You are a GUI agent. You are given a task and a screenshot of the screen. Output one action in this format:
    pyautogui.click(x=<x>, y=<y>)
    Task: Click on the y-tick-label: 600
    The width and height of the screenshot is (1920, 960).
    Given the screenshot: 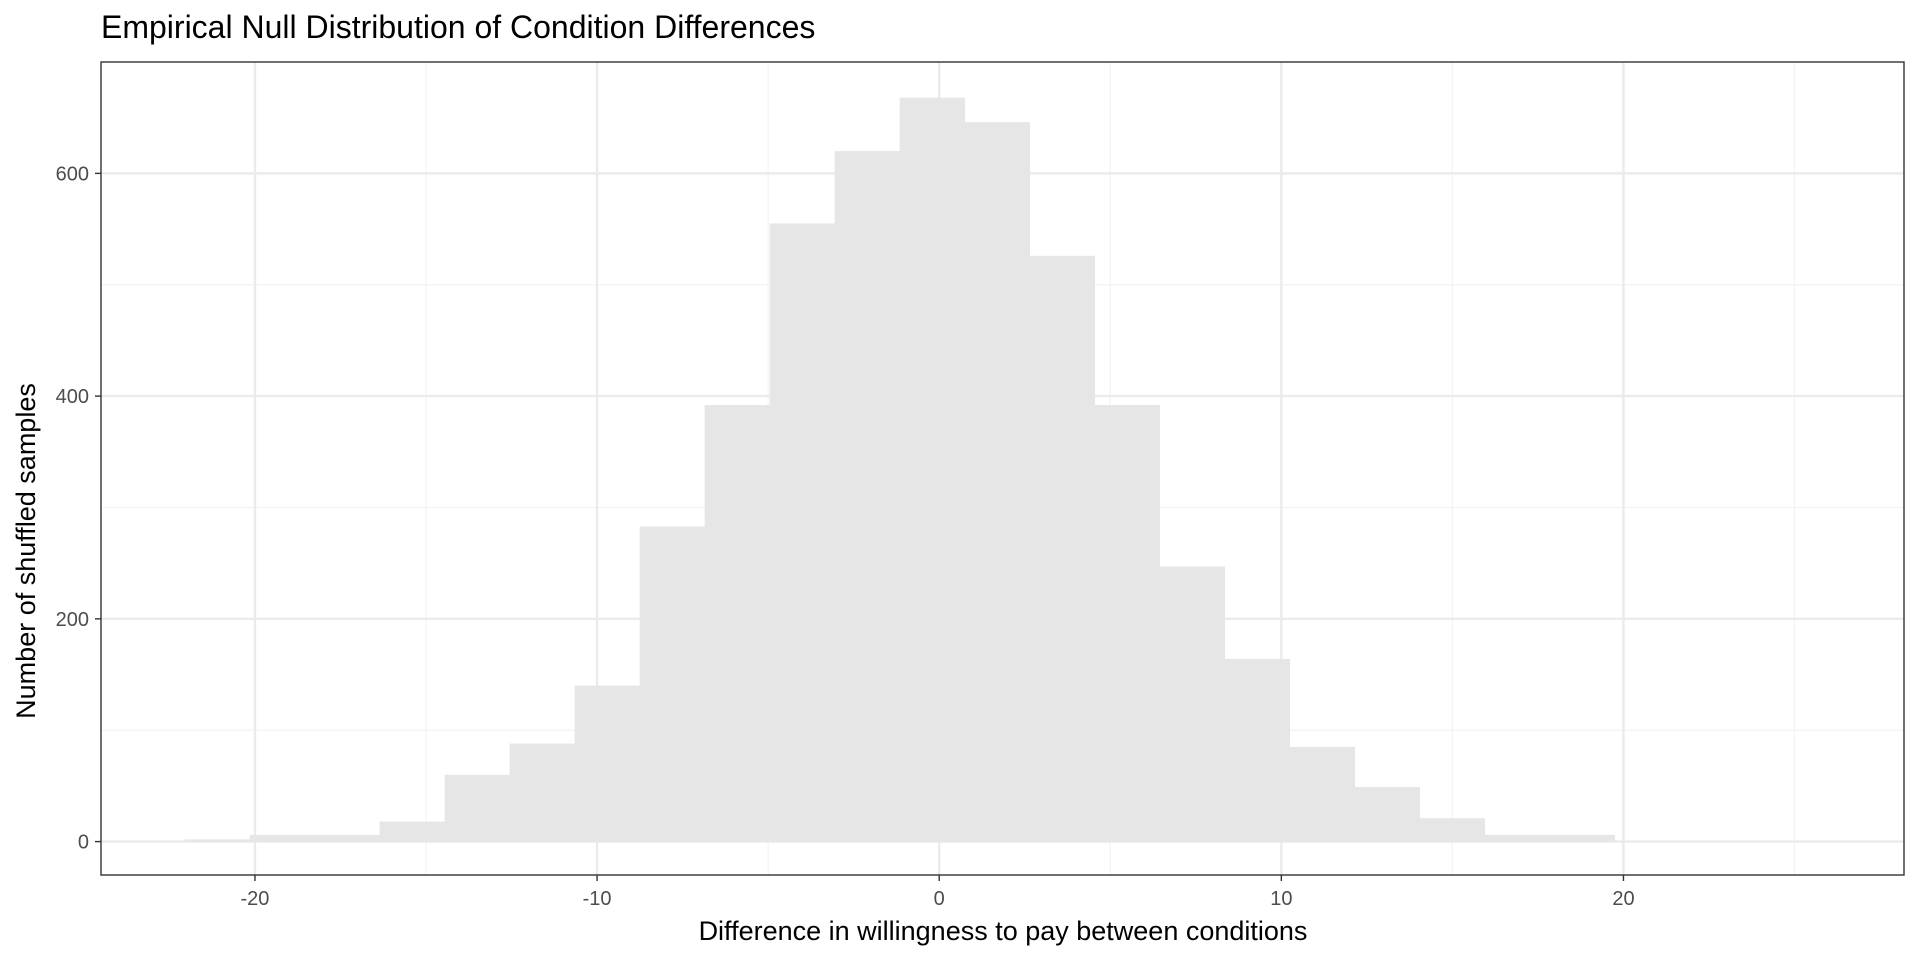 What is the action you would take?
    pyautogui.click(x=72, y=174)
    